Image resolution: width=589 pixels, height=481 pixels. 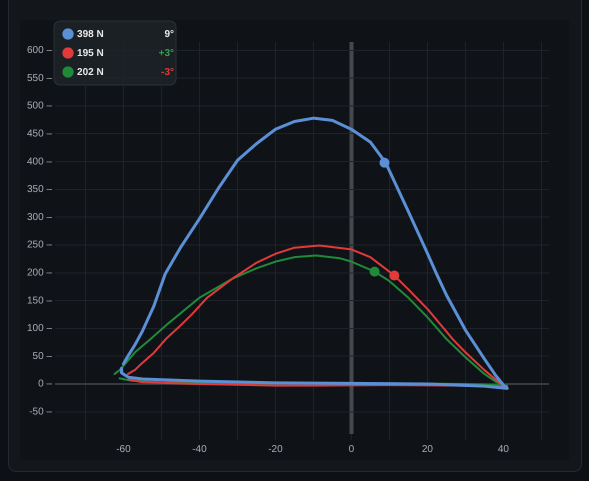 What do you see at coordinates (39, 78) in the screenshot?
I see `y-tick-label: 550 –` at bounding box center [39, 78].